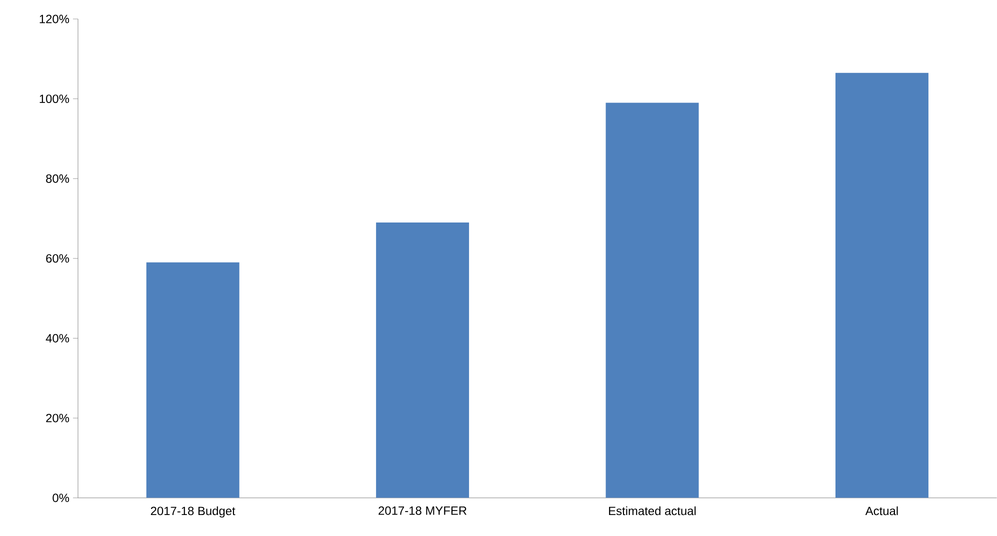 The width and height of the screenshot is (997, 536). Describe the element at coordinates (58, 178) in the screenshot. I see `y-tick-label: 80%` at that location.